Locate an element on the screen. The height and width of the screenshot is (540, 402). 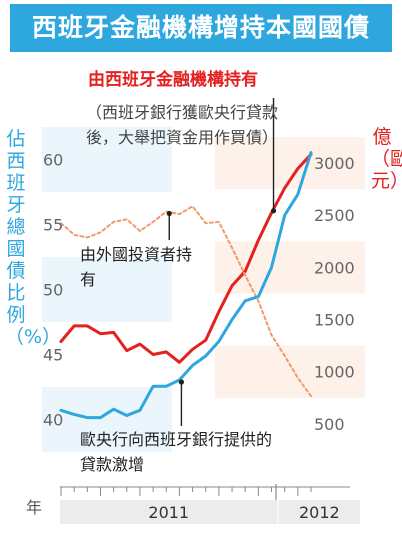
chart-title: 西班牙金融機構增持本國國債 is located at coordinates (200, 27).